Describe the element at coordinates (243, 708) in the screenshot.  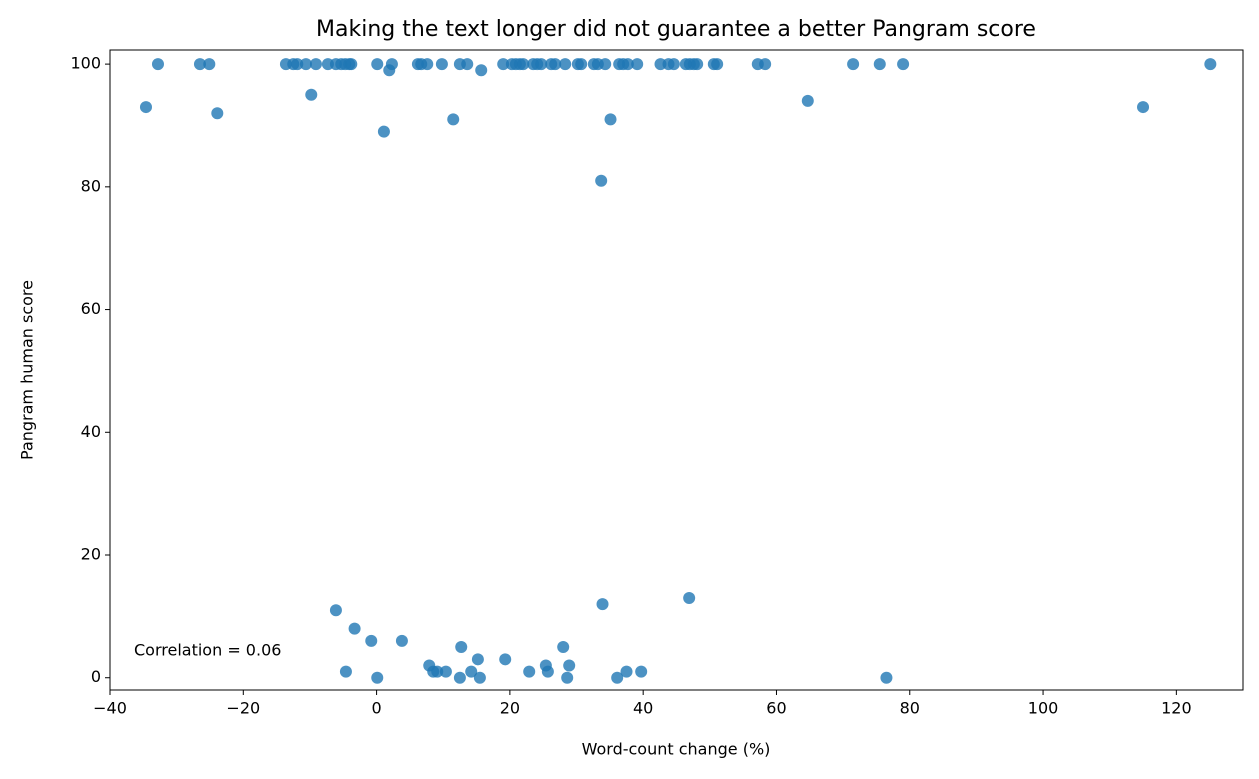
I see `x-tick-label: −20` at that location.